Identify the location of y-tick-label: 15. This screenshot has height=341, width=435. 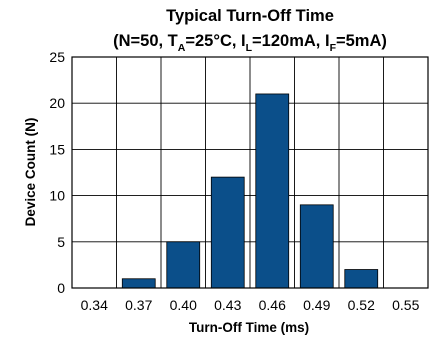
(57, 149).